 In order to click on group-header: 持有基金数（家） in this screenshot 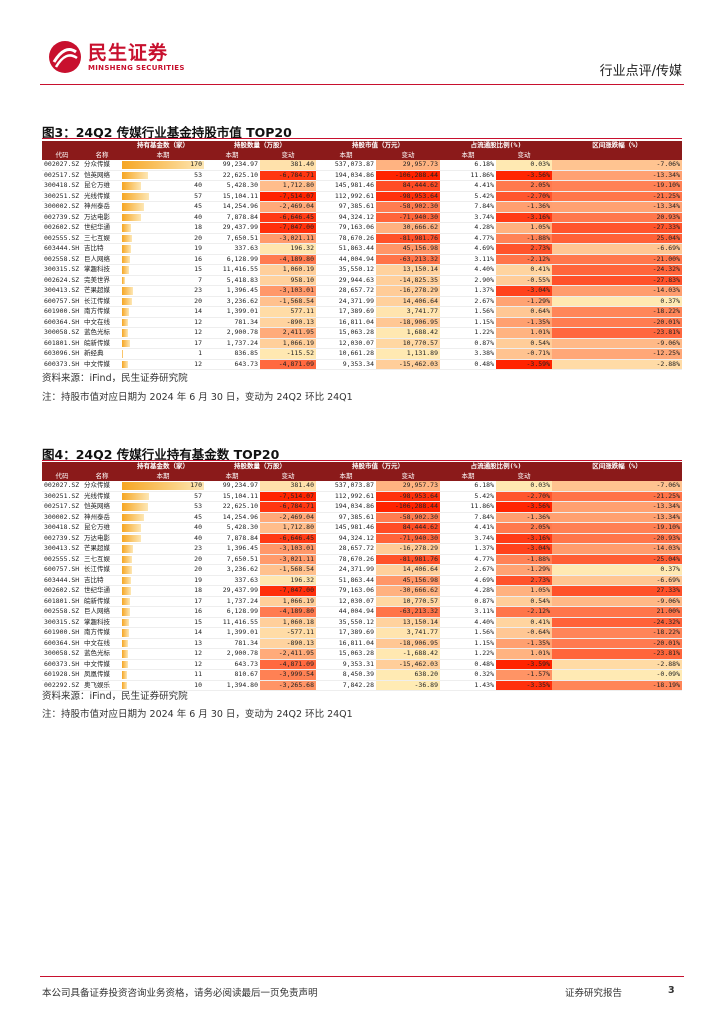, I will do `click(163, 467)`.